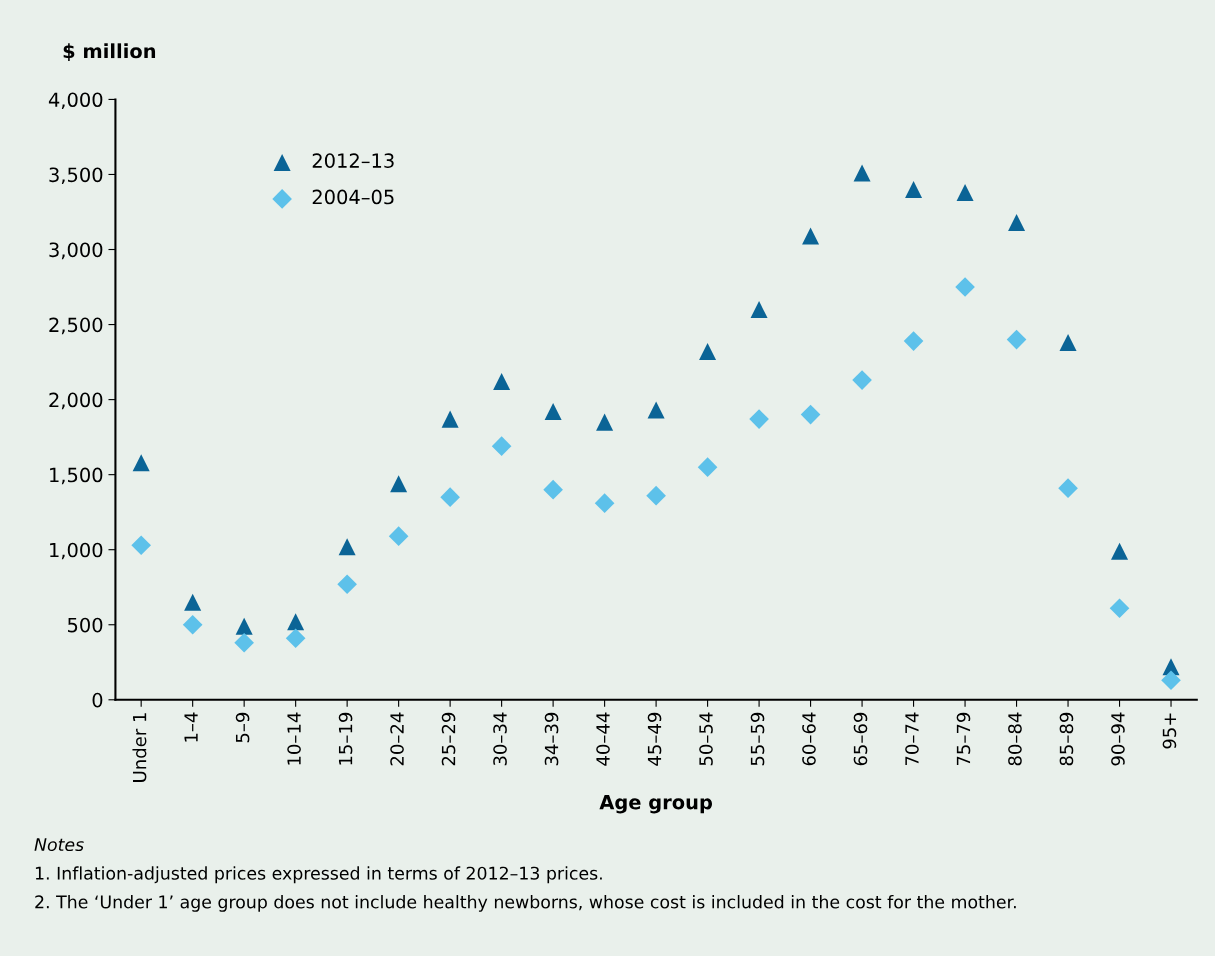  I want to click on y-tick-label: 3,000, so click(76, 251).